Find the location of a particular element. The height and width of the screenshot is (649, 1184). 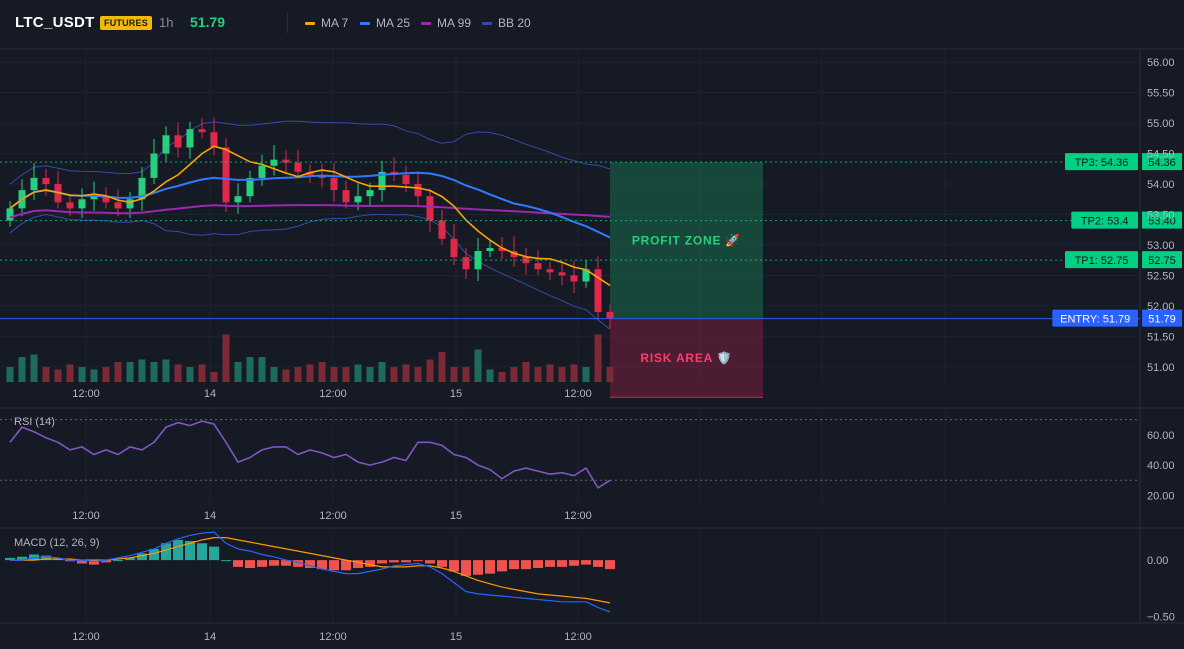

legend-ma99: MA 99 is located at coordinates (446, 23).